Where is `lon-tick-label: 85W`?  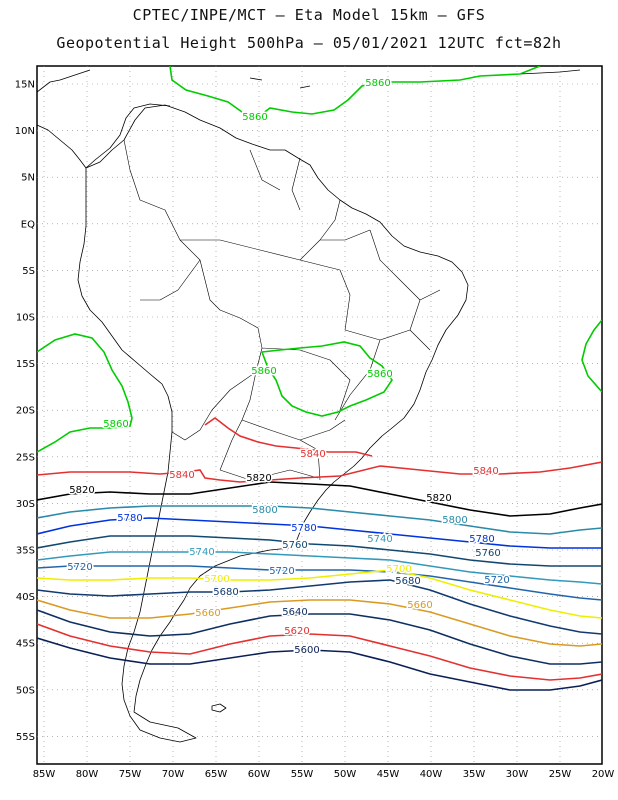 lon-tick-label: 85W is located at coordinates (44, 774).